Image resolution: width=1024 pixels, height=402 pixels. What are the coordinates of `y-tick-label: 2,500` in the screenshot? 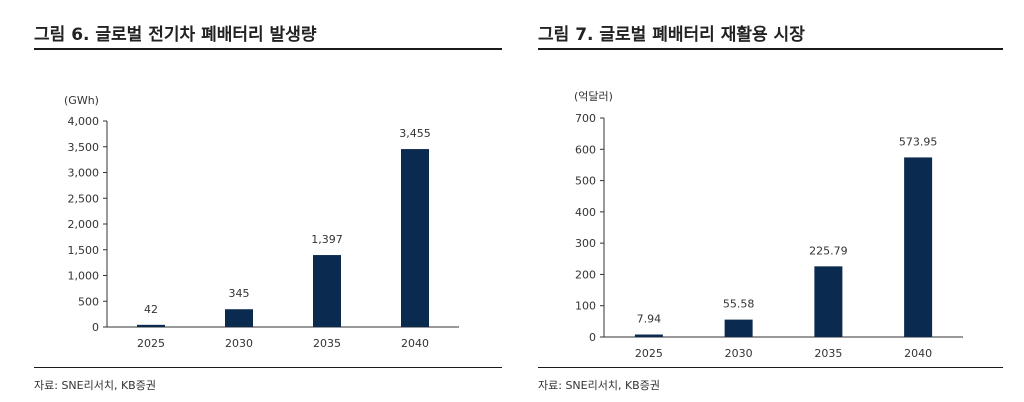 It's located at (84, 198).